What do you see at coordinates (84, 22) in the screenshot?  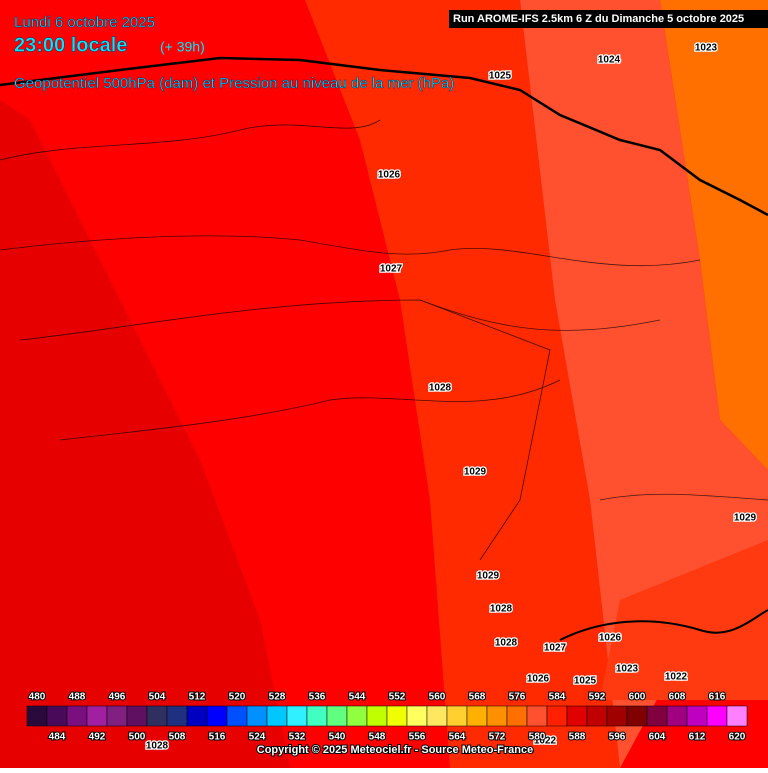 I see `date: Lundi 6 octobre 2025` at bounding box center [84, 22].